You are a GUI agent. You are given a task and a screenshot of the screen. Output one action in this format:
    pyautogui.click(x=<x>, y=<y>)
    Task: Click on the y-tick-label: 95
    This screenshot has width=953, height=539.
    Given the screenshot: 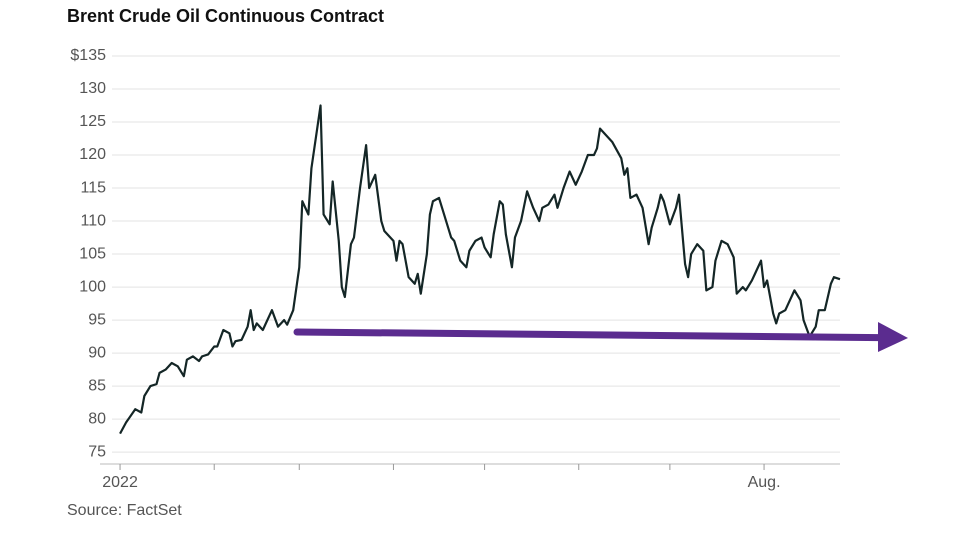 What is the action you would take?
    pyautogui.click(x=97, y=319)
    